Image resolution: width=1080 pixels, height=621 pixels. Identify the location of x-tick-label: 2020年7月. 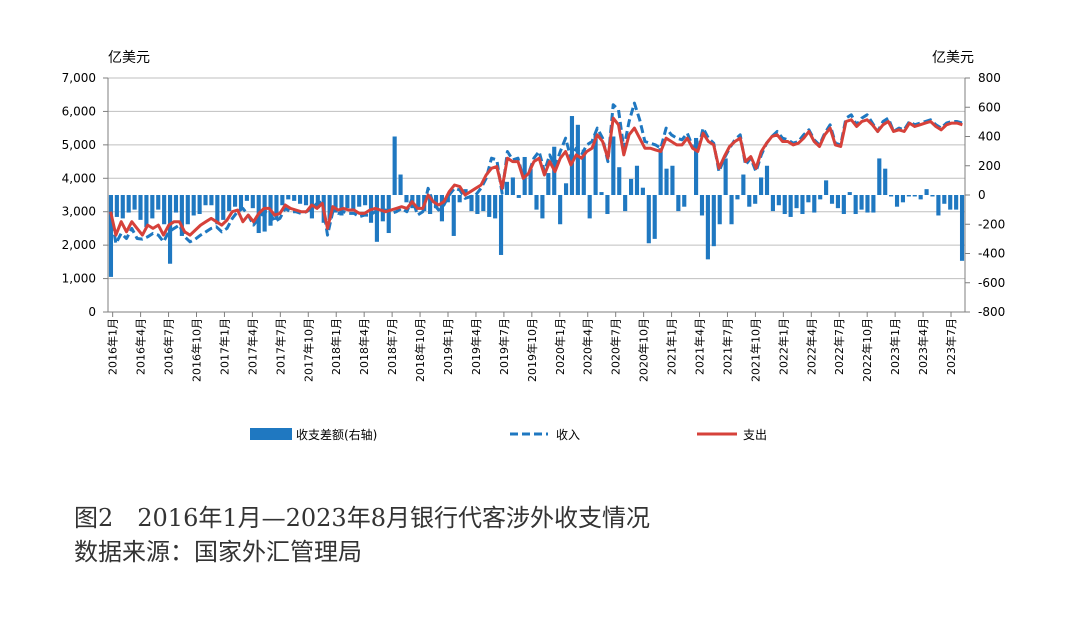
(616, 346).